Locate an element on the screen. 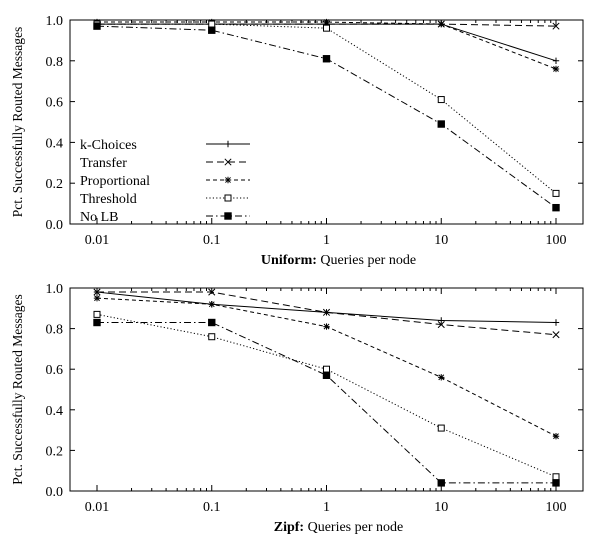 The image size is (597, 543). x-axis-label: Zipf: Queries per node is located at coordinates (338, 527).